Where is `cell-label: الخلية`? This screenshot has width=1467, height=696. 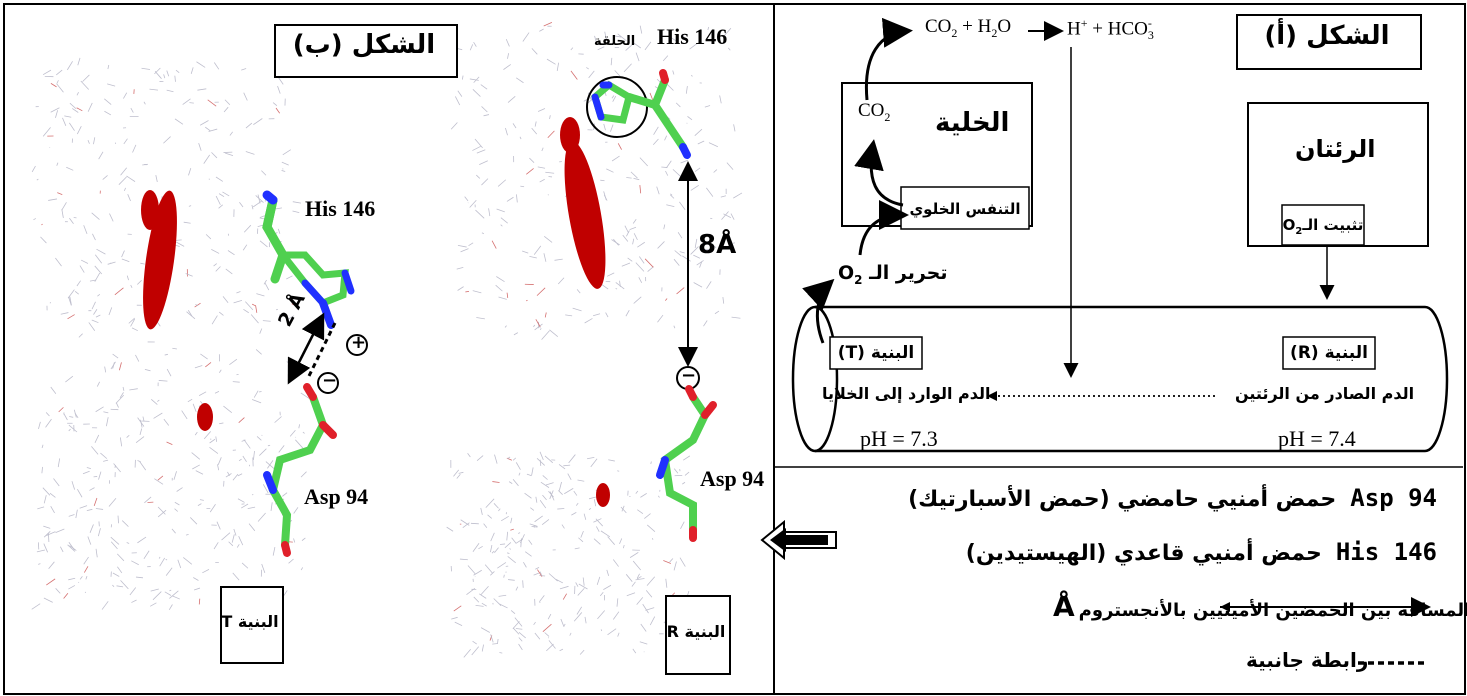 cell-label: الخلية is located at coordinates (972, 123).